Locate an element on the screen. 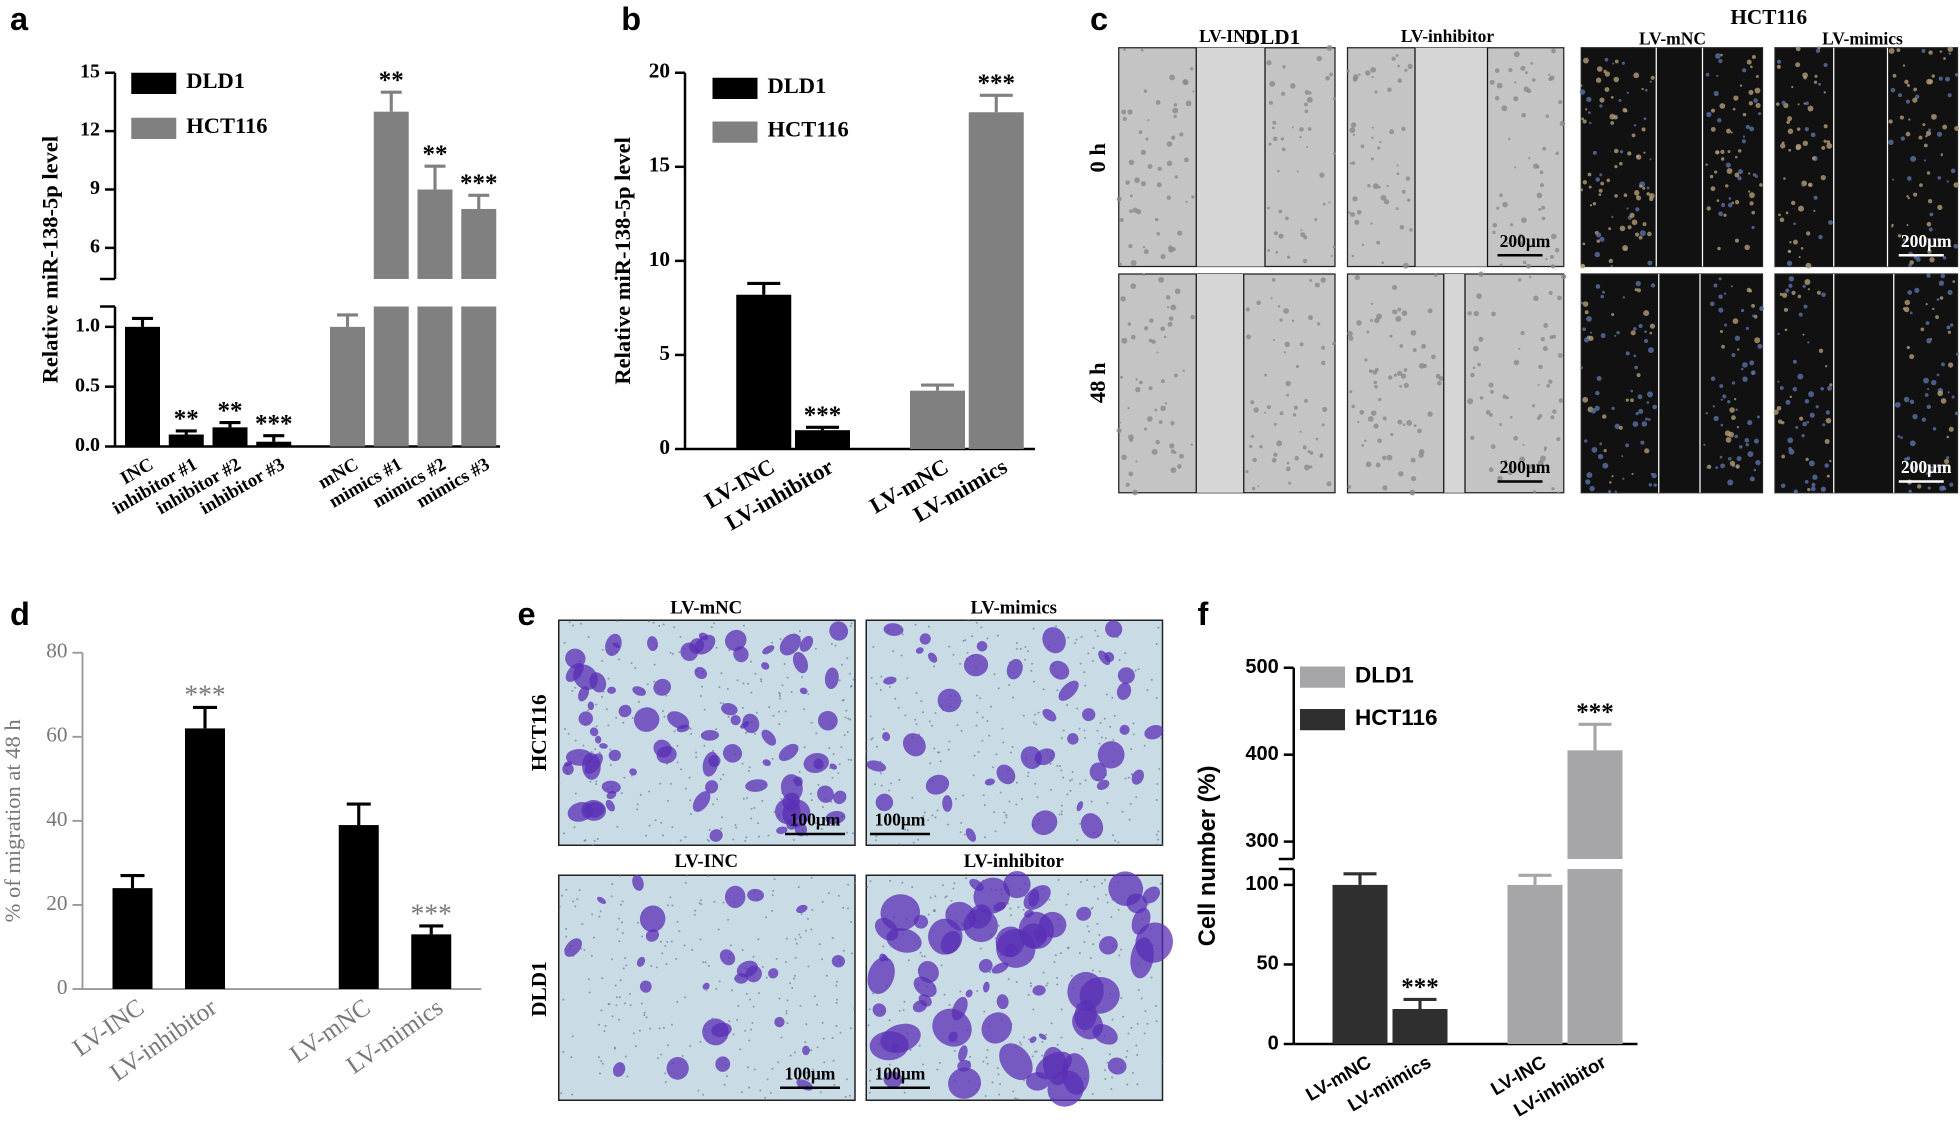 This screenshot has height=1133, width=1960. cell-line-label: DLD1 is located at coordinates (1273, 37).